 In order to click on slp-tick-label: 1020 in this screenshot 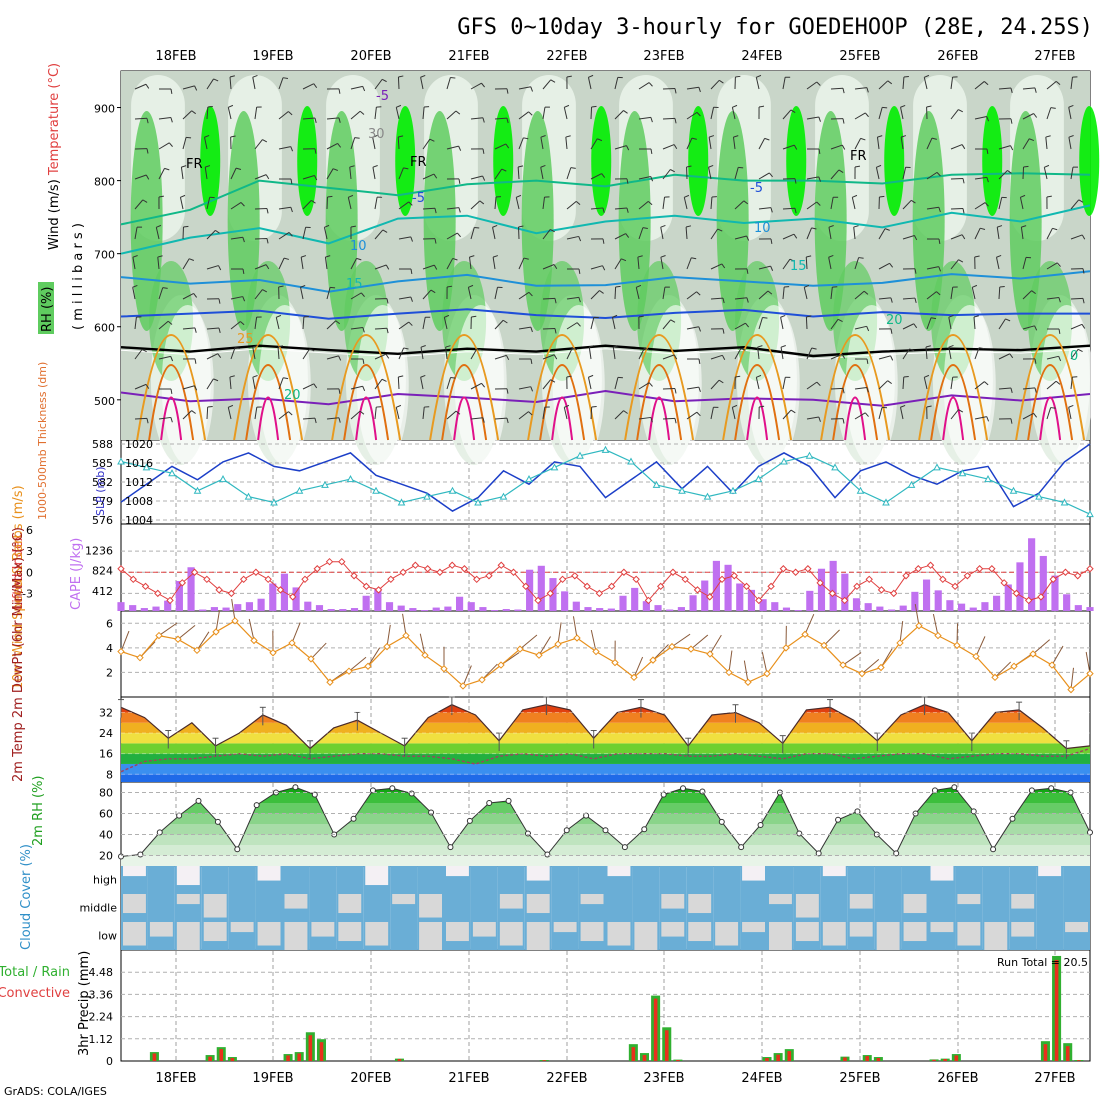, I will do `click(139, 444)`.